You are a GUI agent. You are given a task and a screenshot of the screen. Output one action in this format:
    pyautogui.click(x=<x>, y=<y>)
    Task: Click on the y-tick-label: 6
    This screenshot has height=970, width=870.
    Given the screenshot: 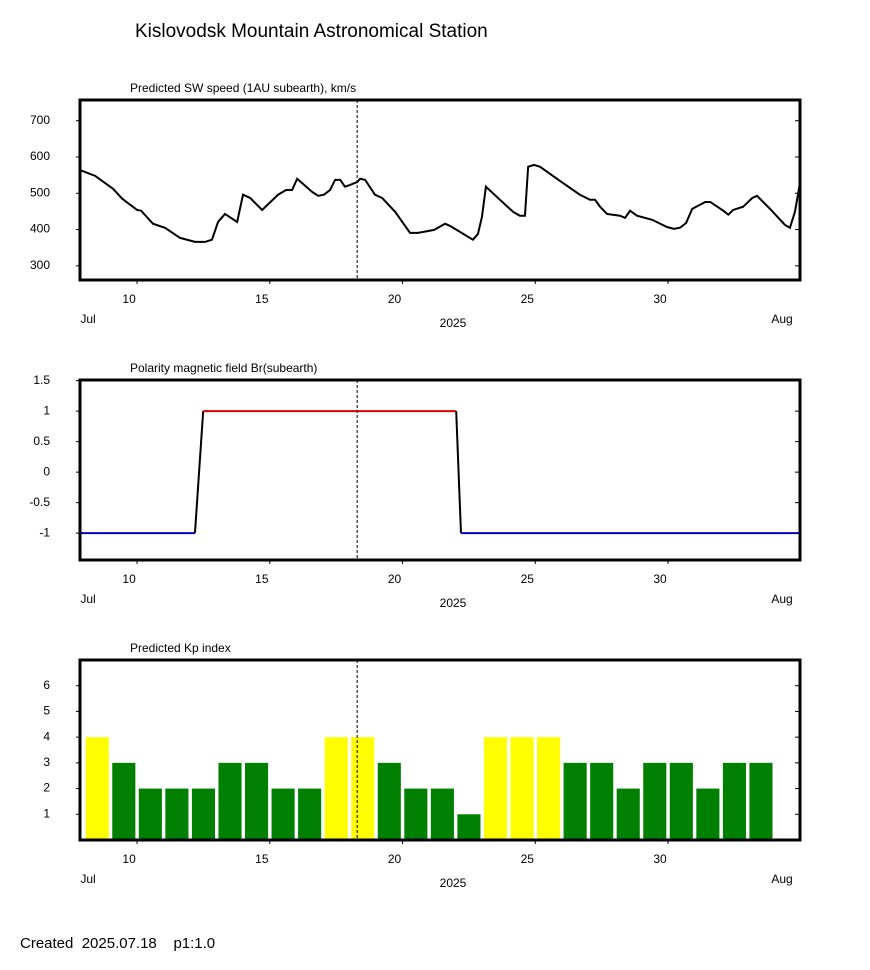 What is the action you would take?
    pyautogui.click(x=46, y=685)
    